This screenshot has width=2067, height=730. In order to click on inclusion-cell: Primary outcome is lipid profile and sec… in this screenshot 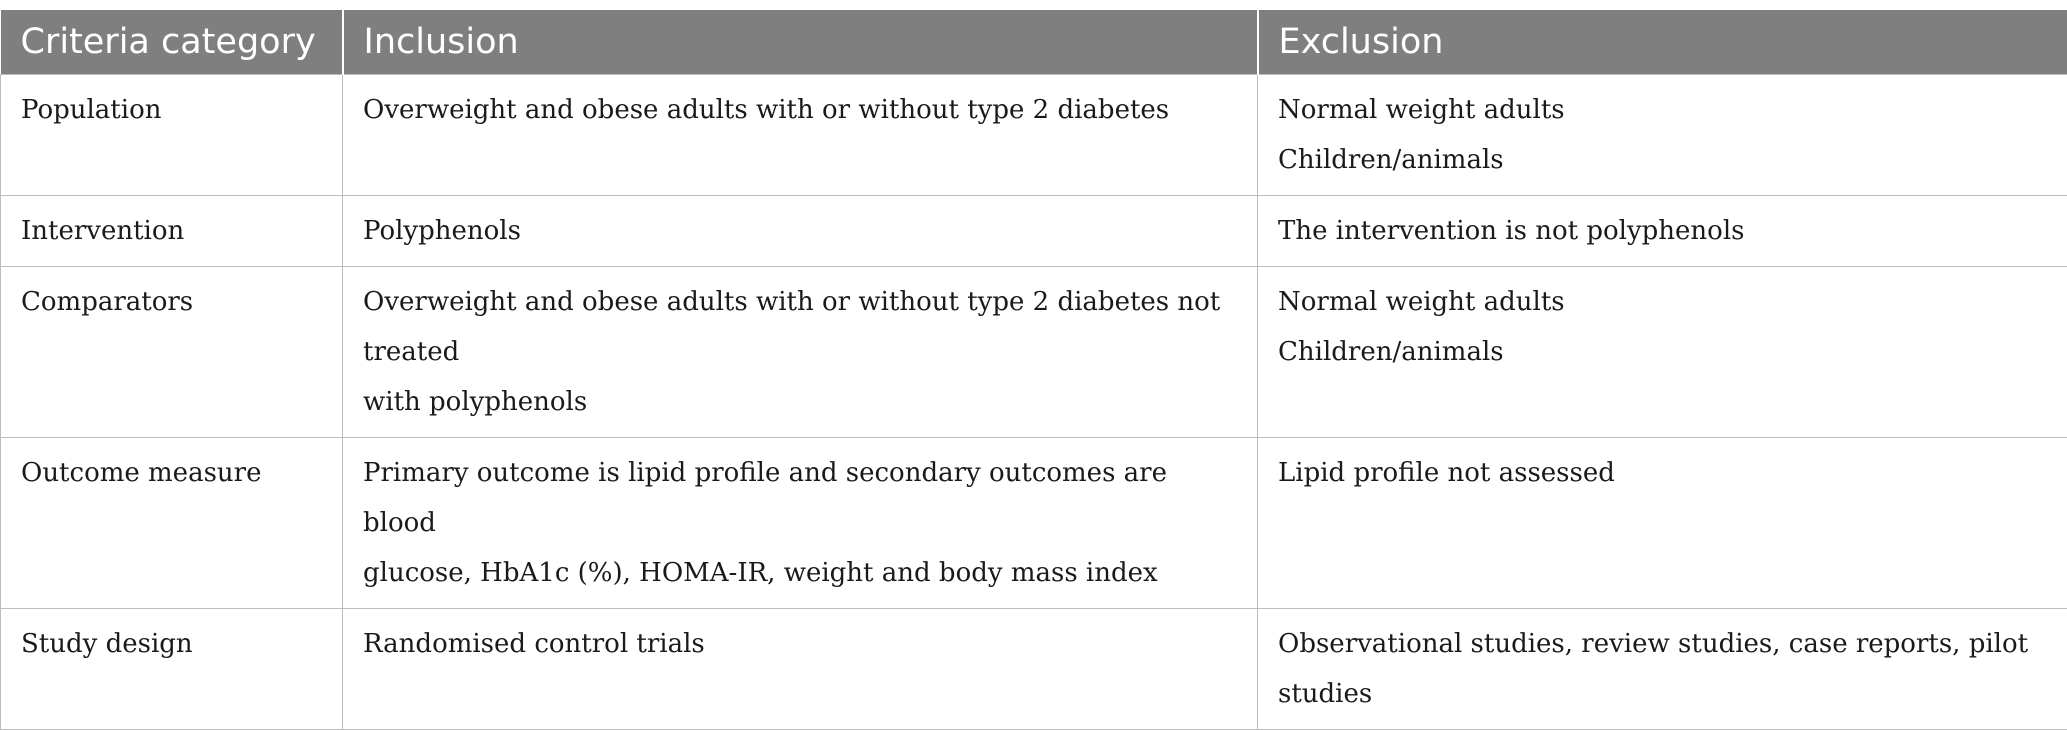, I will do `click(800, 523)`.